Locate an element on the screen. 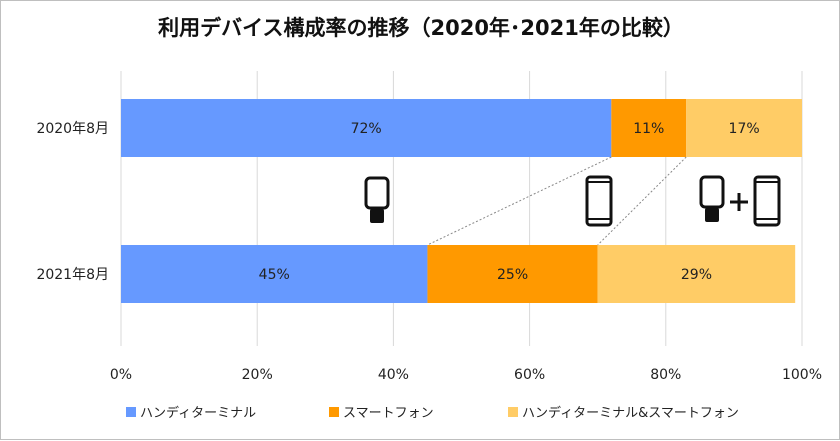 This screenshot has height=441, width=840. series-connectors is located at coordinates (557, 201).